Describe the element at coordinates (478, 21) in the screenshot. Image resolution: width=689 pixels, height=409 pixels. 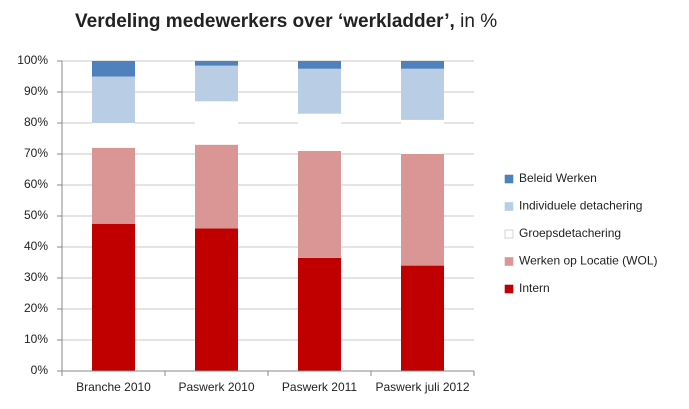
I see `chart-title-suffix: in %` at that location.